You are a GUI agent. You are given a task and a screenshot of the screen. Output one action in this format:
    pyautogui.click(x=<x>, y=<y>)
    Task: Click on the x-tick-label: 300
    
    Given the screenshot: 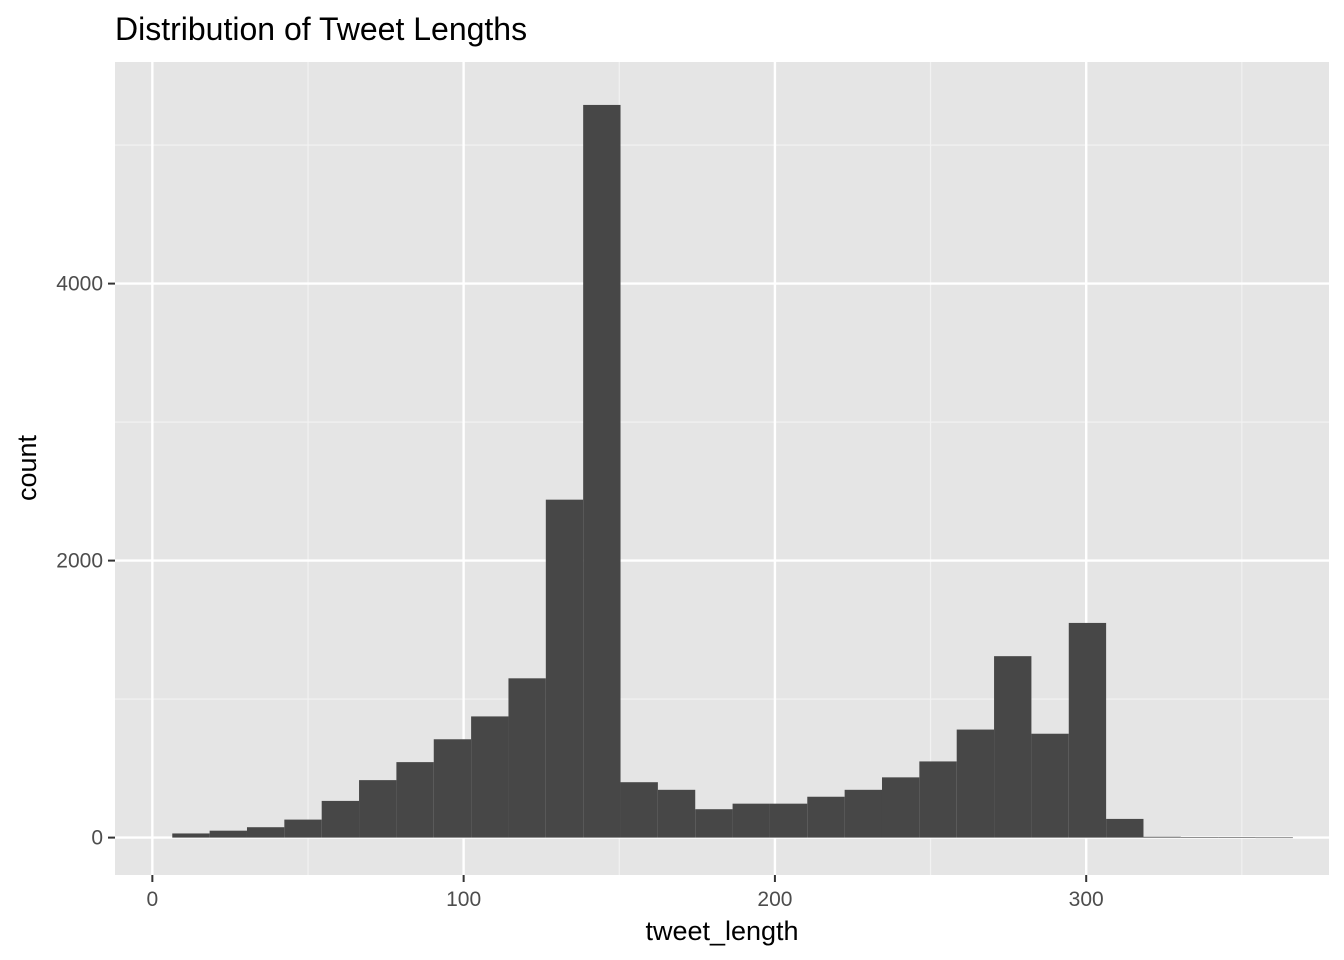 What is the action you would take?
    pyautogui.click(x=1086, y=899)
    